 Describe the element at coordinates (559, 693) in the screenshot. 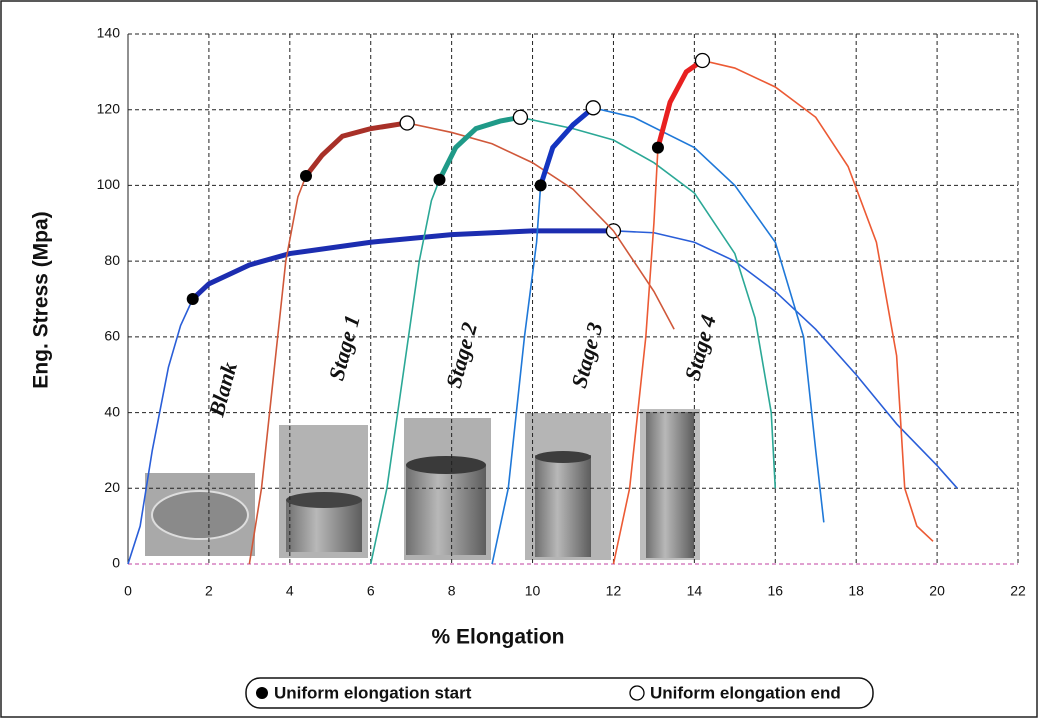

I see `legend-box` at that location.